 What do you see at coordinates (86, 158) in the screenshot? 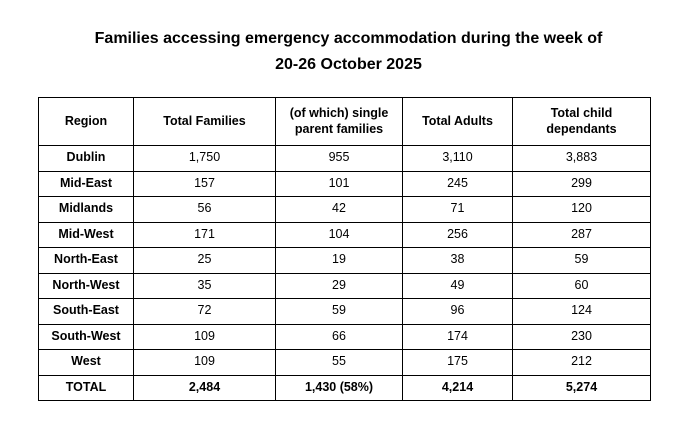
I see `region-name: Dublin` at bounding box center [86, 158].